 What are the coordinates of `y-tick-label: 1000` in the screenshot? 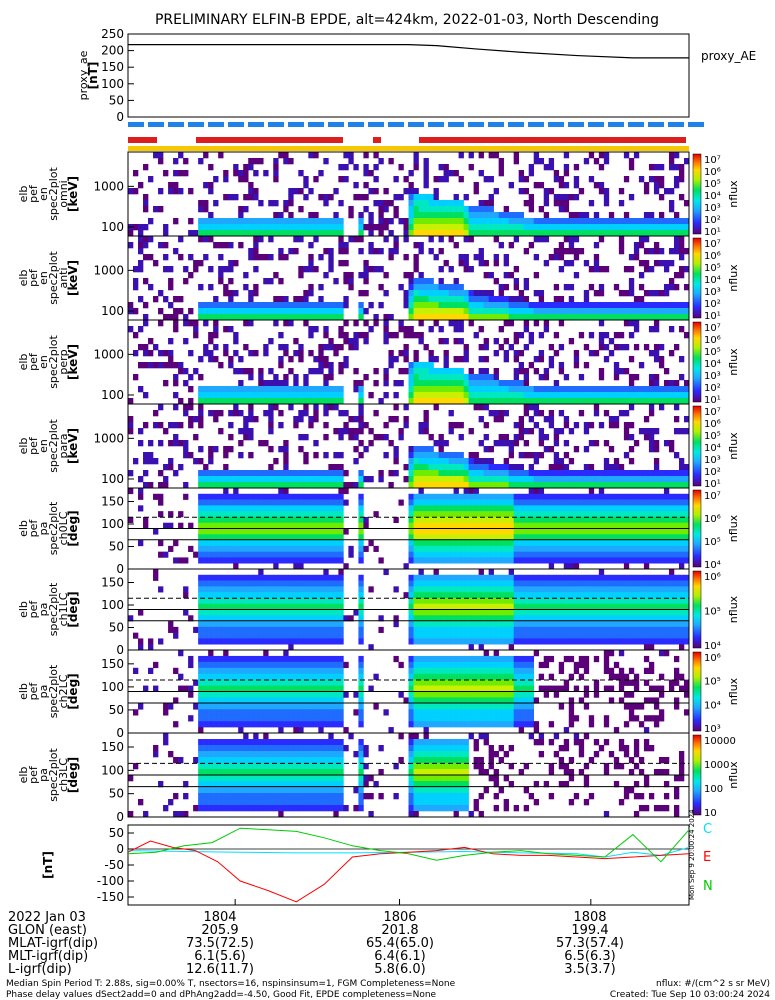 It's located at (108, 354).